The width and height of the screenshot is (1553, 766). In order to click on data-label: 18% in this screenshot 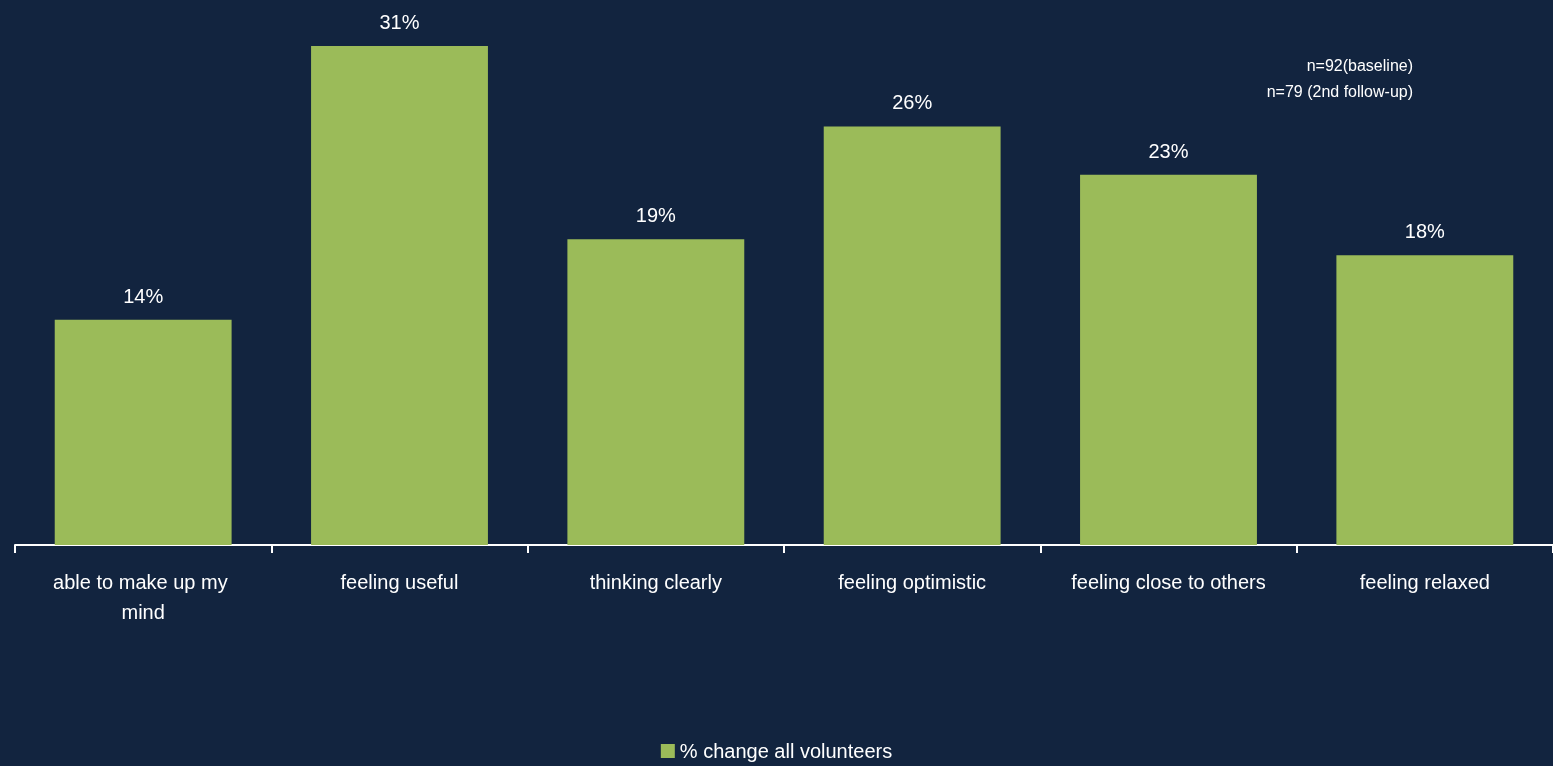, I will do `click(1425, 231)`.